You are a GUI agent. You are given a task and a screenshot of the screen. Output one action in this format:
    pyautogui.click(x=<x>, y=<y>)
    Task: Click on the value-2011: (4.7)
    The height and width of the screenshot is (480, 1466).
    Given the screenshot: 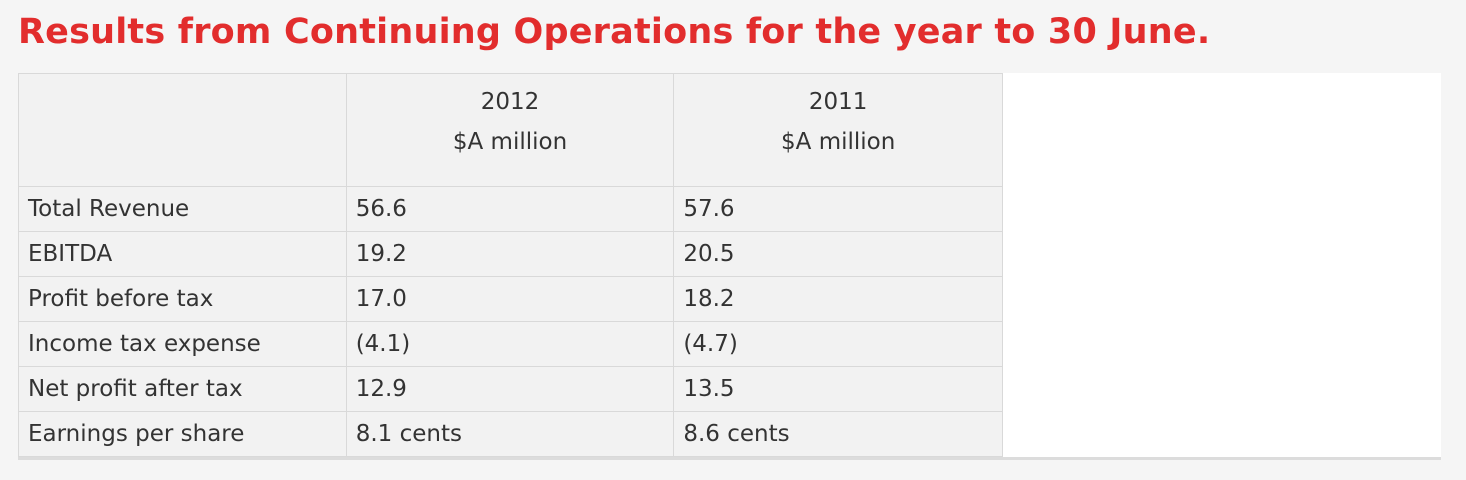 What is the action you would take?
    pyautogui.click(x=838, y=344)
    